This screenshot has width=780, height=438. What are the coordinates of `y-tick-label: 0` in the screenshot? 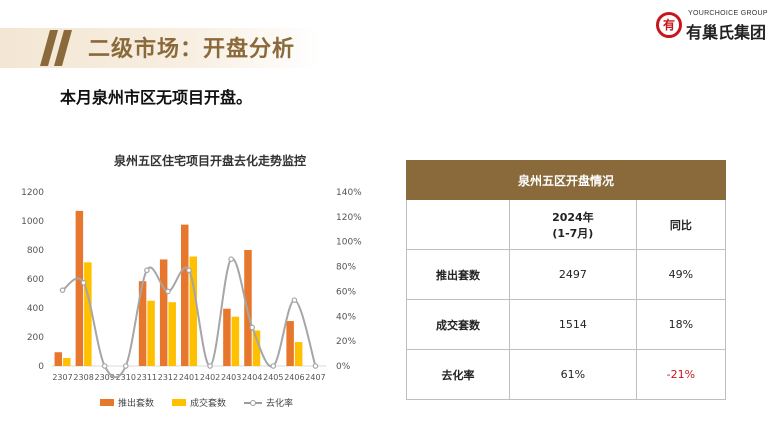 It's located at (41, 367).